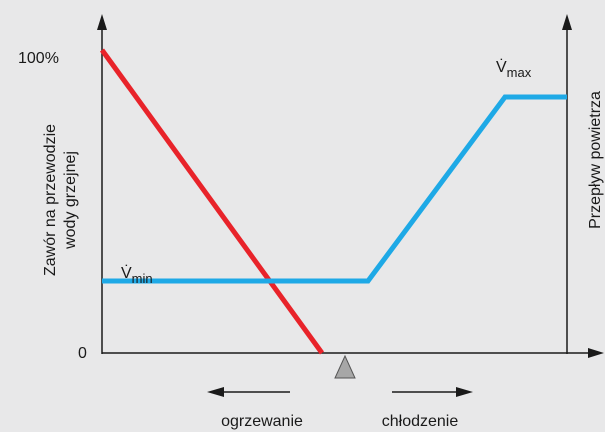 The height and width of the screenshot is (432, 605). I want to click on v-min-symbol: V̇, so click(126, 273).